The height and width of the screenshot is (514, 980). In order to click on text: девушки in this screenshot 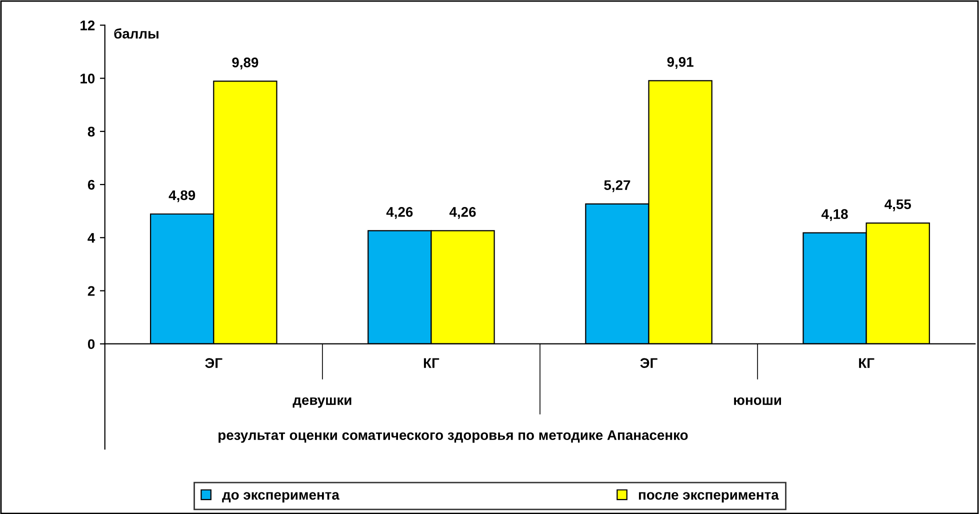, I will do `click(322, 402)`.